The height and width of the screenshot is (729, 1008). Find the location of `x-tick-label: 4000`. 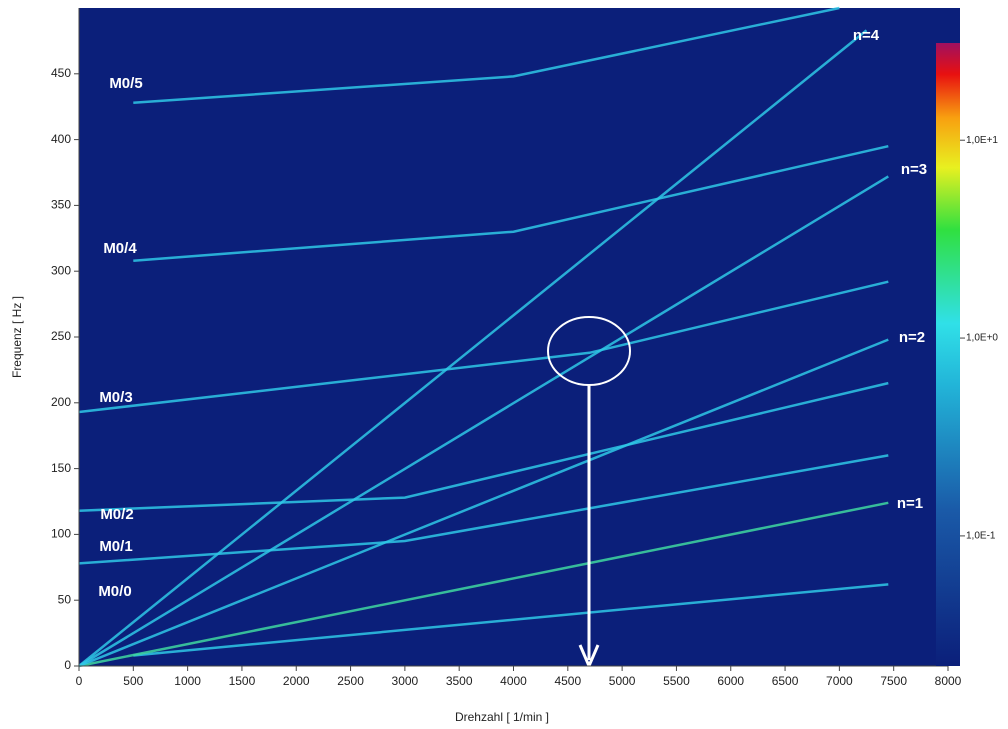

x-tick-label: 4000 is located at coordinates (513, 681).